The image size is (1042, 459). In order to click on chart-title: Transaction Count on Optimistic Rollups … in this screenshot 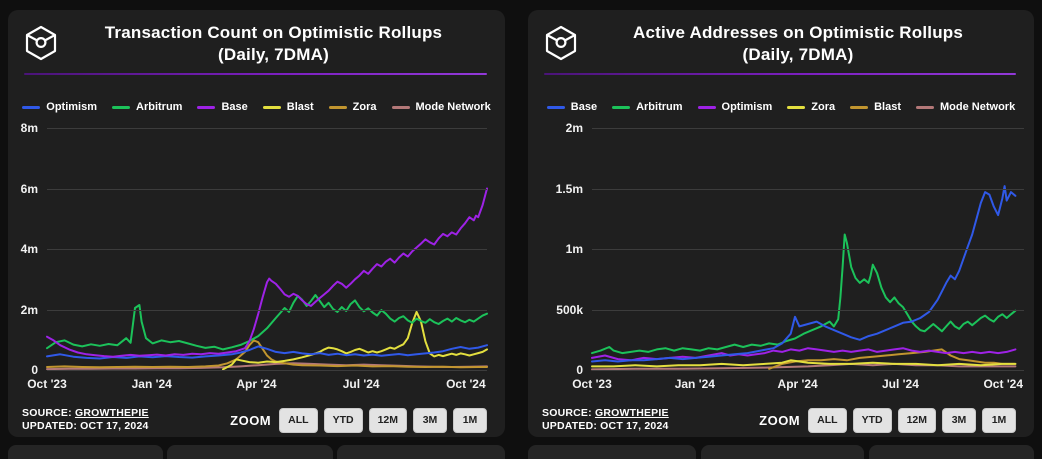, I will do `click(273, 44)`.